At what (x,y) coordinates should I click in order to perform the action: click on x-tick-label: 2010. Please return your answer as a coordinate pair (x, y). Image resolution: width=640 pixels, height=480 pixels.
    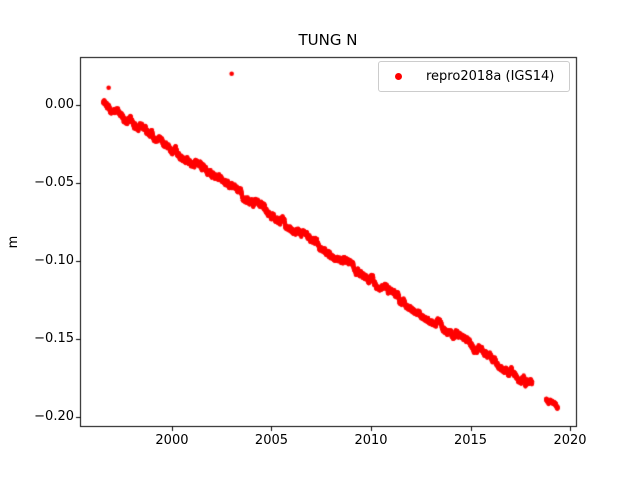
    Looking at the image, I should click on (371, 440).